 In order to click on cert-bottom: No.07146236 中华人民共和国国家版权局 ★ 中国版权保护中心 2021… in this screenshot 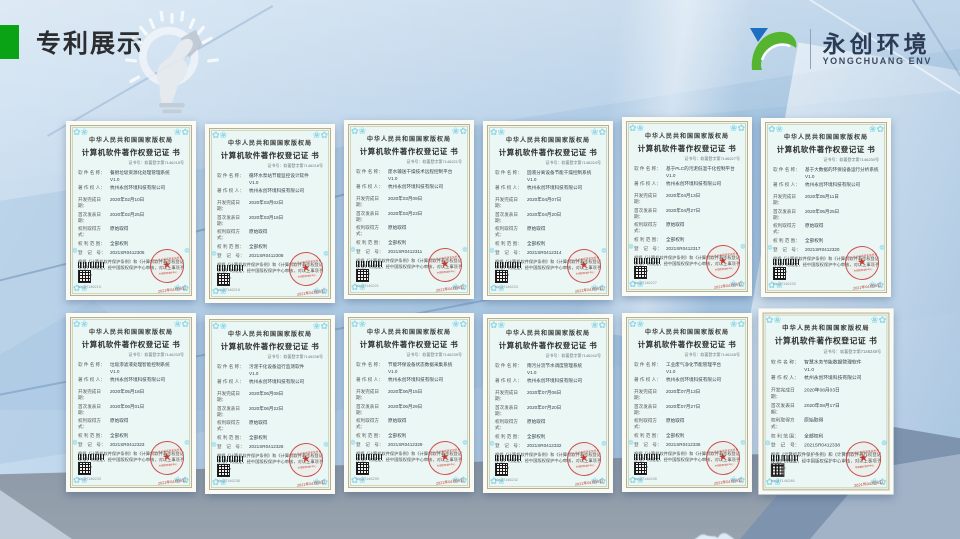, I will do `click(271, 464)`.